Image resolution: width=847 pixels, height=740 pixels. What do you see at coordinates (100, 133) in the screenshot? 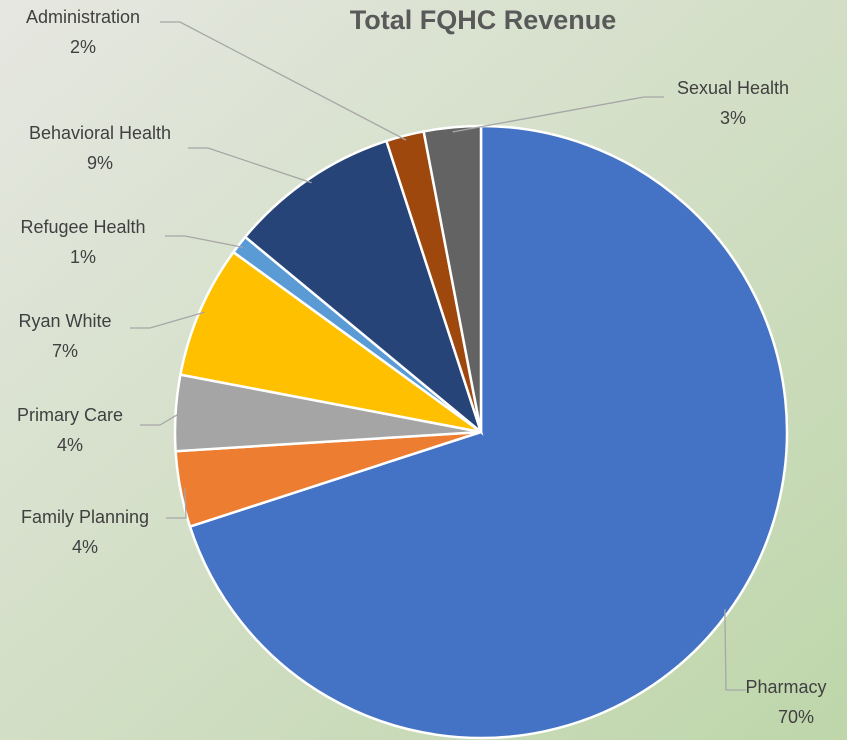
I see `data-label-name: Behavioral Health` at bounding box center [100, 133].